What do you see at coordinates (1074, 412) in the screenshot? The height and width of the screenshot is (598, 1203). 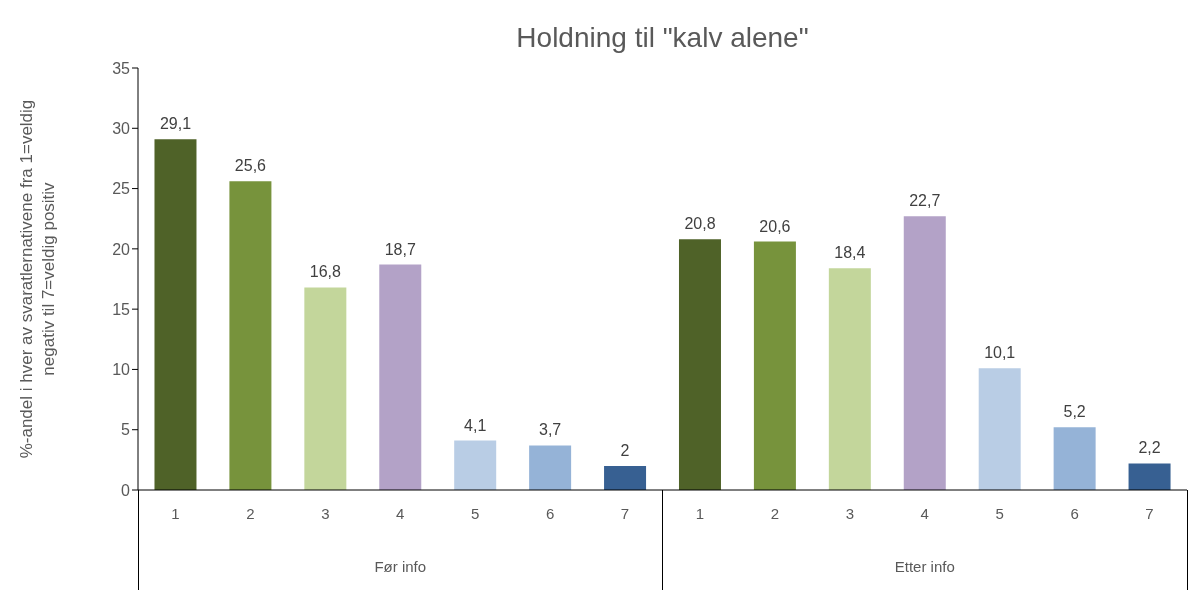 I see `data-label: 5,2` at bounding box center [1074, 412].